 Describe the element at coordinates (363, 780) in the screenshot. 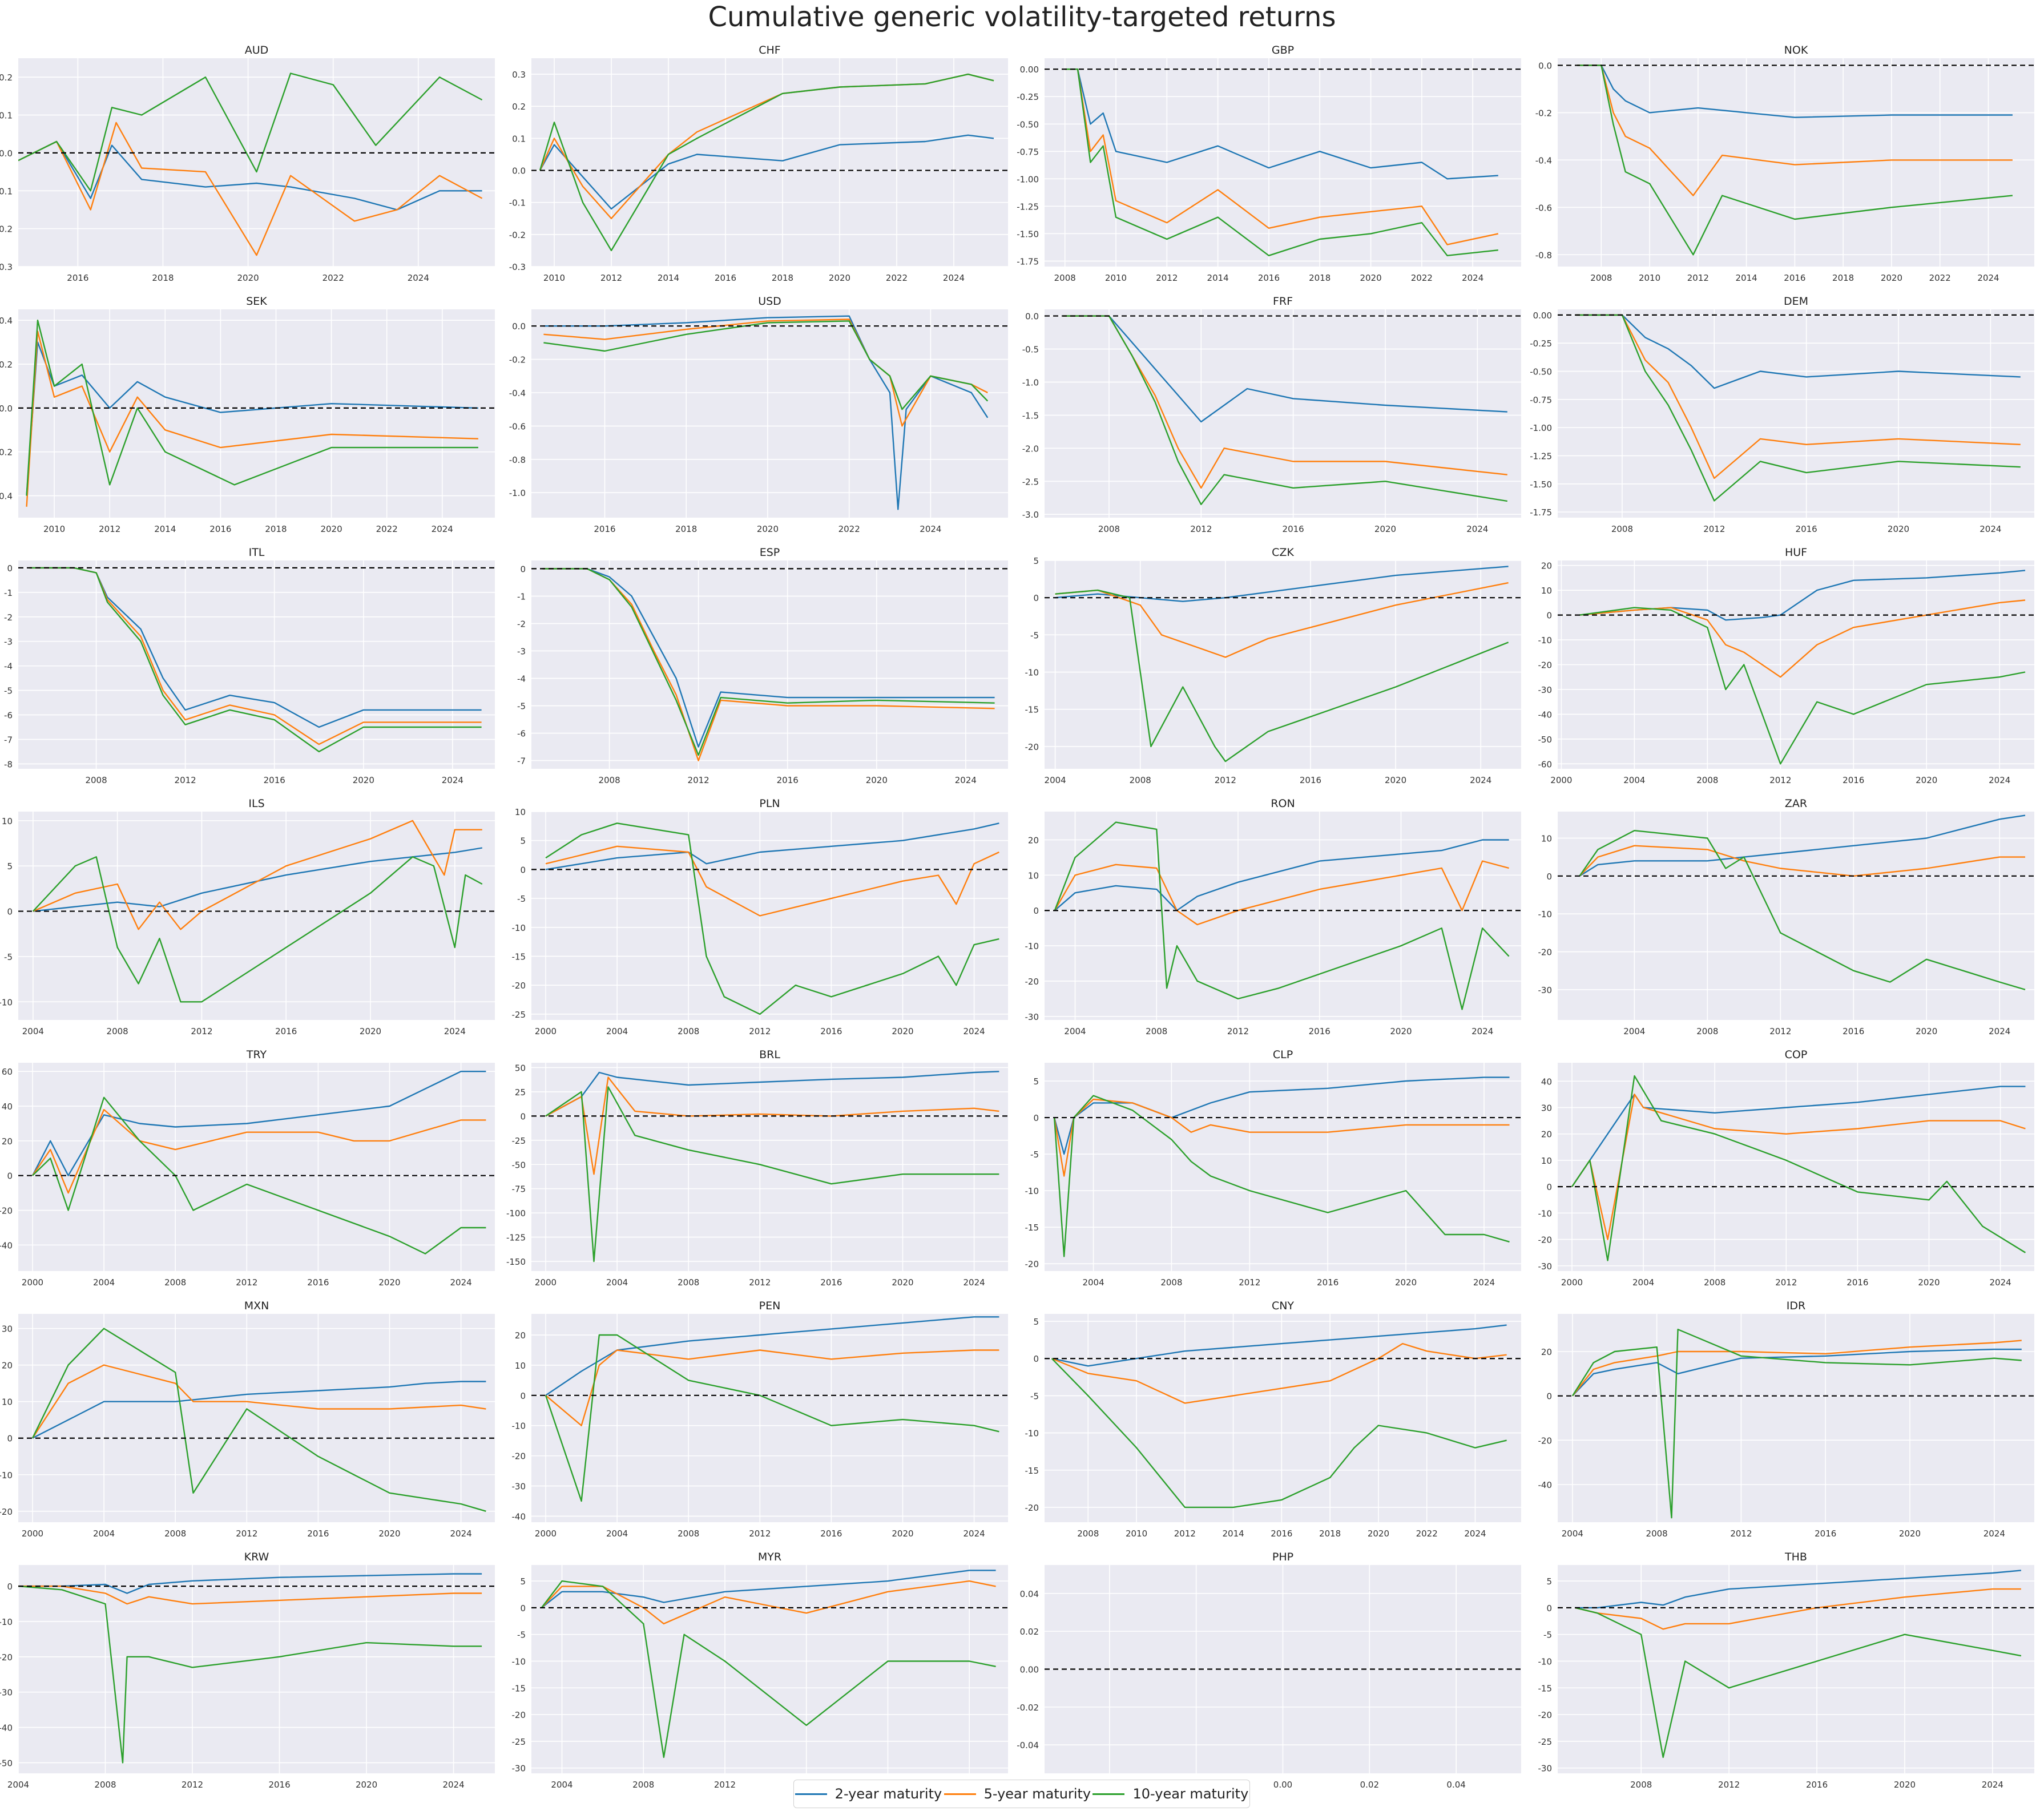

I see `xtick-label-itl: 2020` at that location.